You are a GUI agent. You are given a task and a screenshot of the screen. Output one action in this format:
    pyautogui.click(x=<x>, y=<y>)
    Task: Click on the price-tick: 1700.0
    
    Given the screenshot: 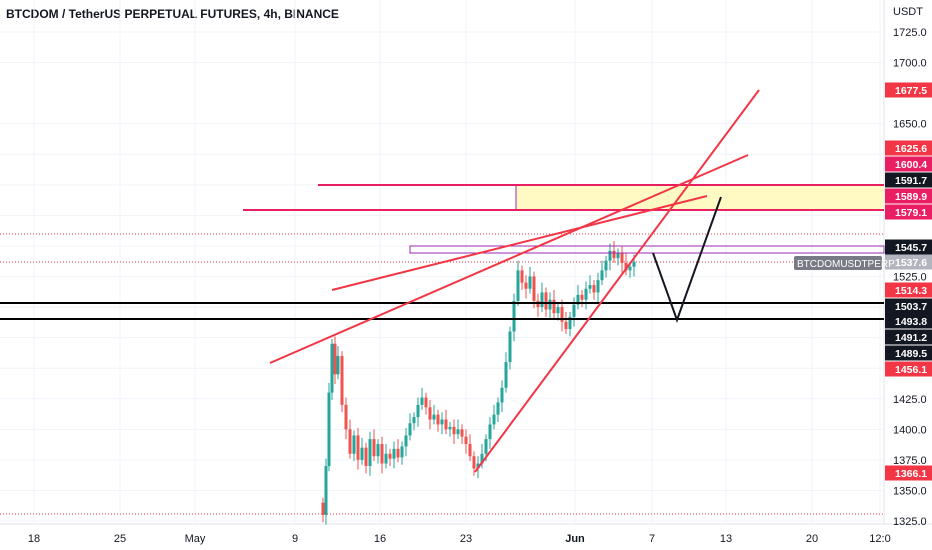 What is the action you would take?
    pyautogui.click(x=910, y=64)
    